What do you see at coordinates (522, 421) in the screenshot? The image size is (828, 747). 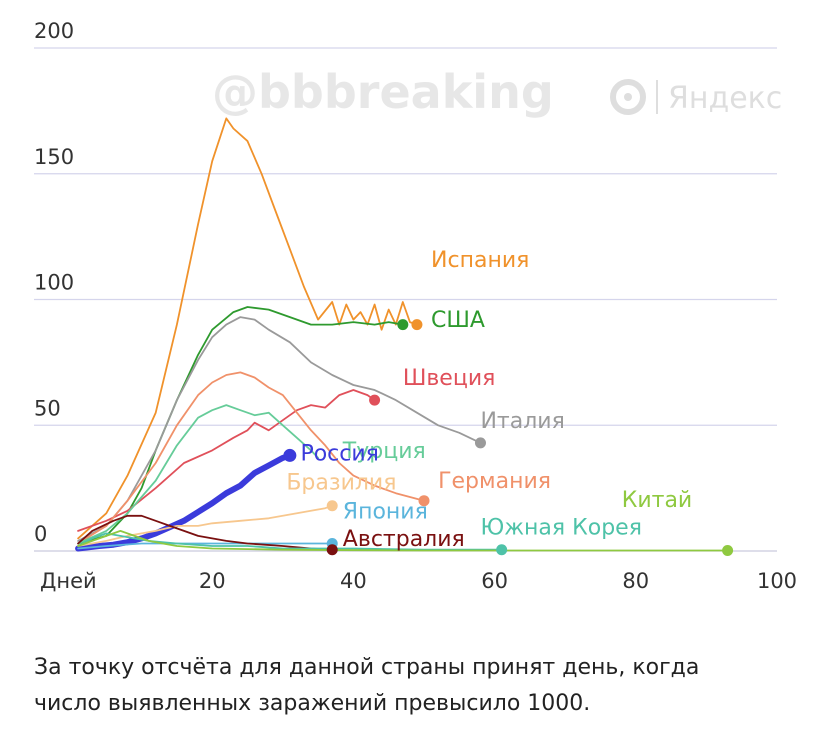 I see `series-label-3: Италия` at bounding box center [522, 421].